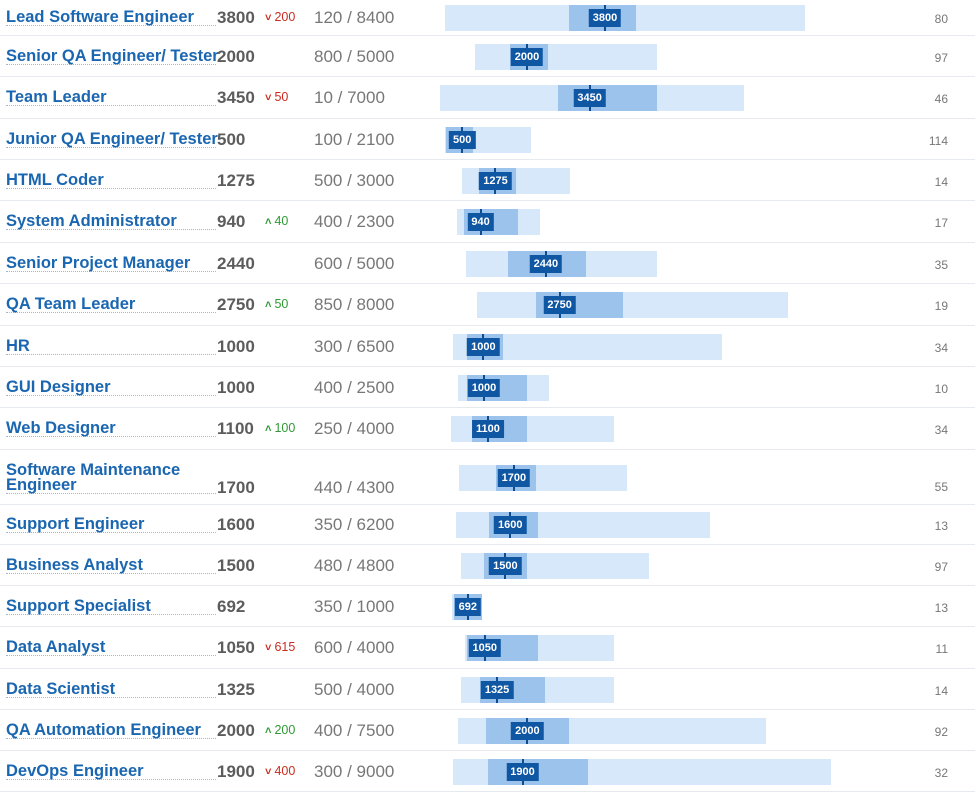 The image size is (980, 792). I want to click on salary-range: 10 / 7000, so click(349, 97).